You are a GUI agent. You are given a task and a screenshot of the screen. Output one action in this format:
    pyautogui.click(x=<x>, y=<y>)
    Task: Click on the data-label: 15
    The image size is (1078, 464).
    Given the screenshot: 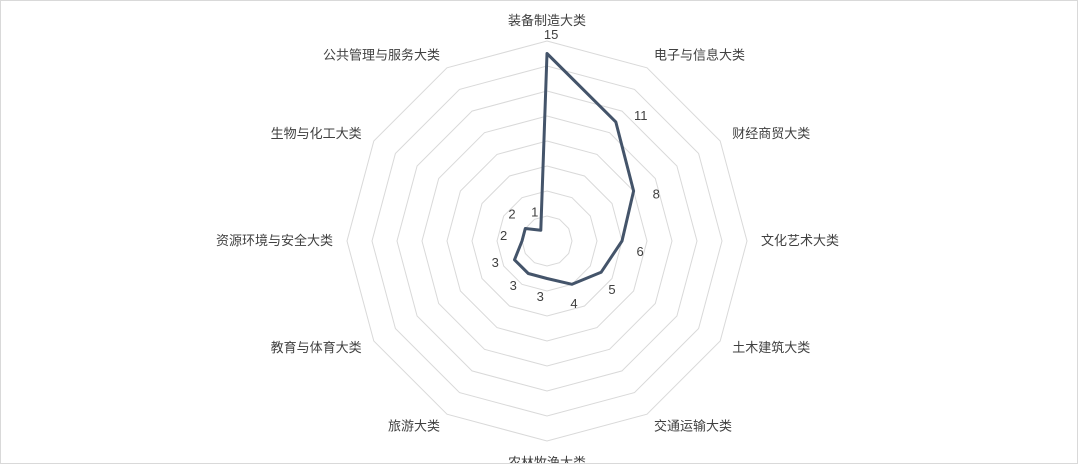 What is the action you would take?
    pyautogui.click(x=551, y=34)
    